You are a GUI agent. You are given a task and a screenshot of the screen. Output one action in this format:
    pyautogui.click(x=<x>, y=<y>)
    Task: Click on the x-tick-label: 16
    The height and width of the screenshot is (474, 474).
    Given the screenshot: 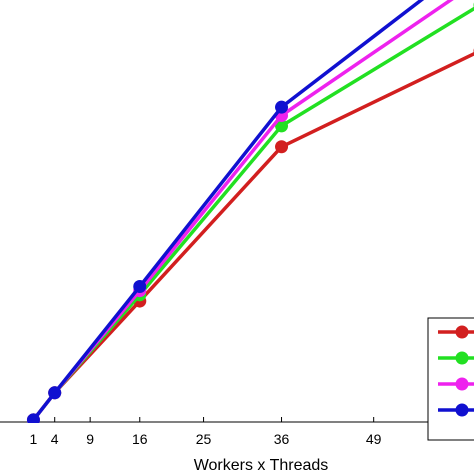 What is the action you would take?
    pyautogui.click(x=140, y=439)
    